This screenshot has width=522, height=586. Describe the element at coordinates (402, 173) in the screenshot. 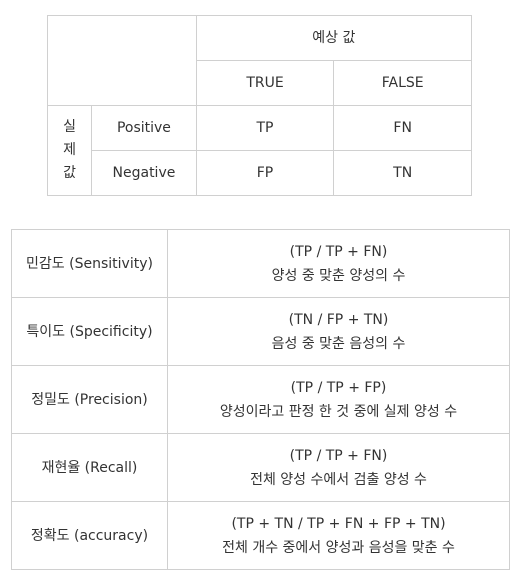

I see `cell-tn: TN` at that location.